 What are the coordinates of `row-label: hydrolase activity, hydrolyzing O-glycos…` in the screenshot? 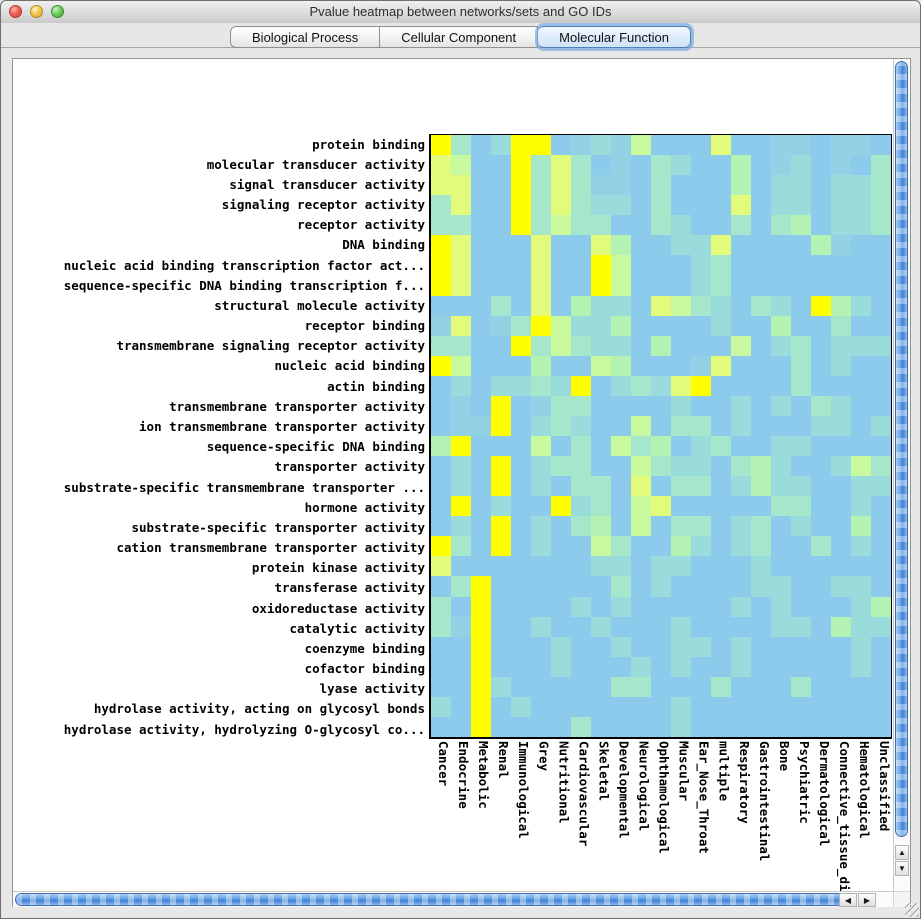 It's located at (244, 729).